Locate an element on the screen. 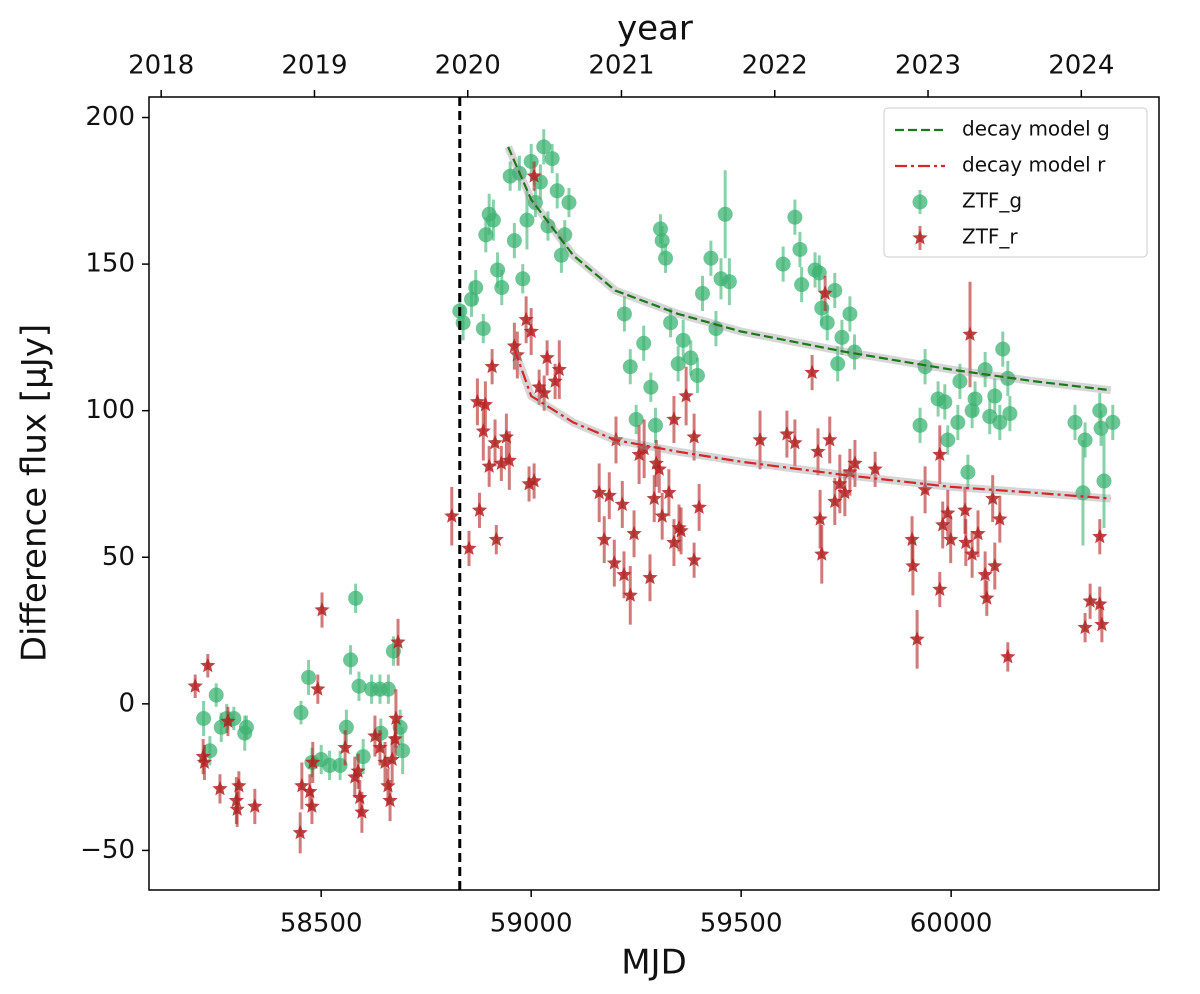 Image resolution: width=1200 pixels, height=994 pixels. top-tick-label: 2024 is located at coordinates (1081, 66).